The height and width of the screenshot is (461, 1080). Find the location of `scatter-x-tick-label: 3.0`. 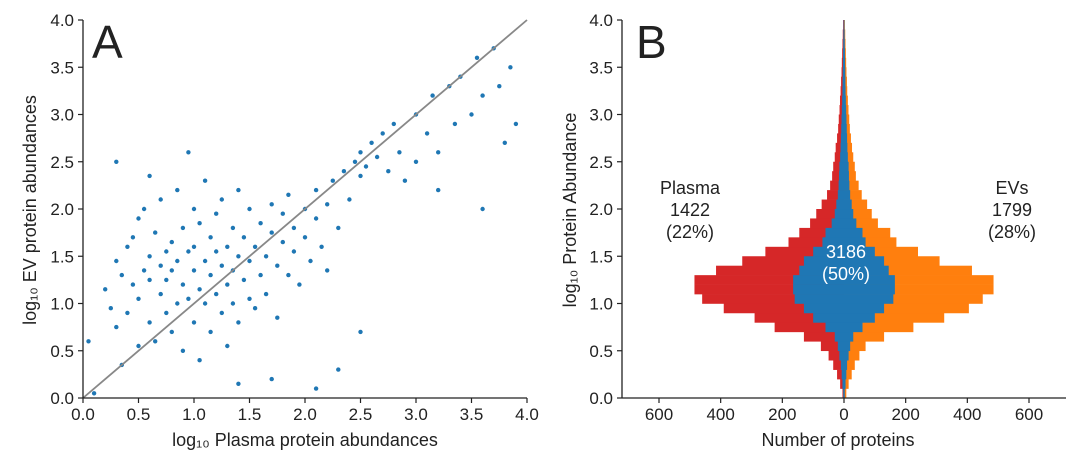

scatter-x-tick-label: 3.0 is located at coordinates (416, 414).